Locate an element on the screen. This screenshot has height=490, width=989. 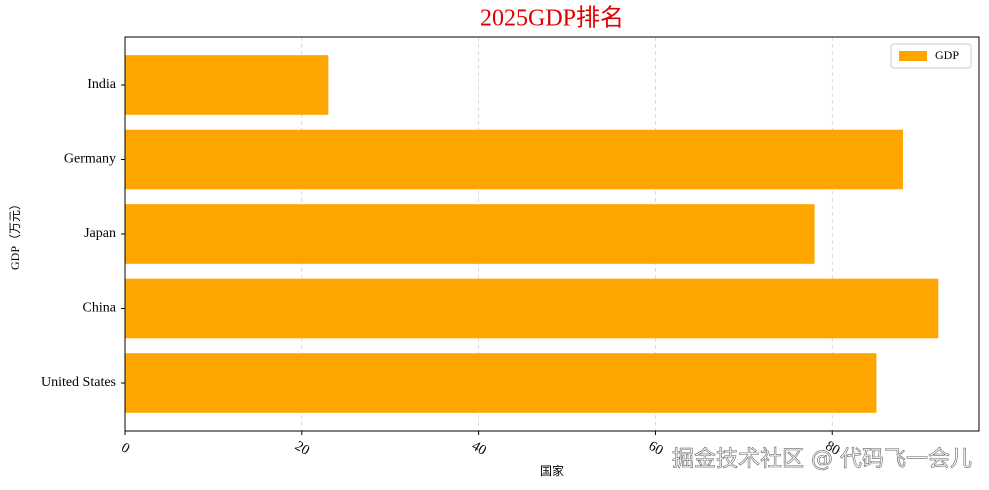
legend-box is located at coordinates (931, 56).